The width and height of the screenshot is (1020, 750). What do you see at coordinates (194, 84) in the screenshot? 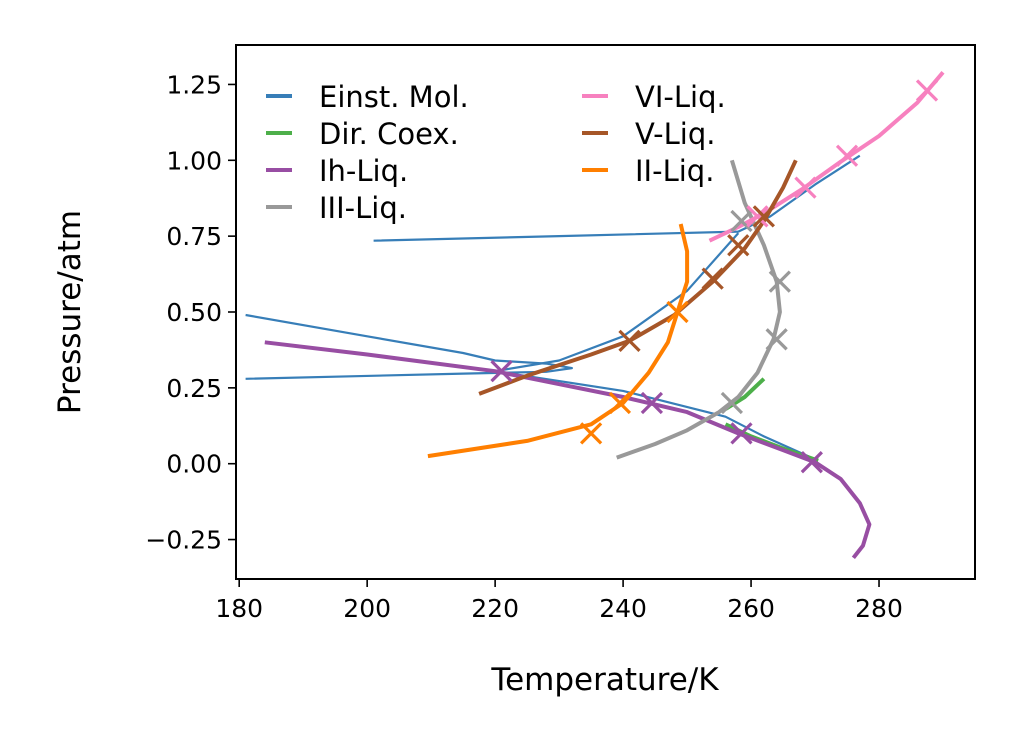
I see `y-tick-label: 1.25` at bounding box center [194, 84].